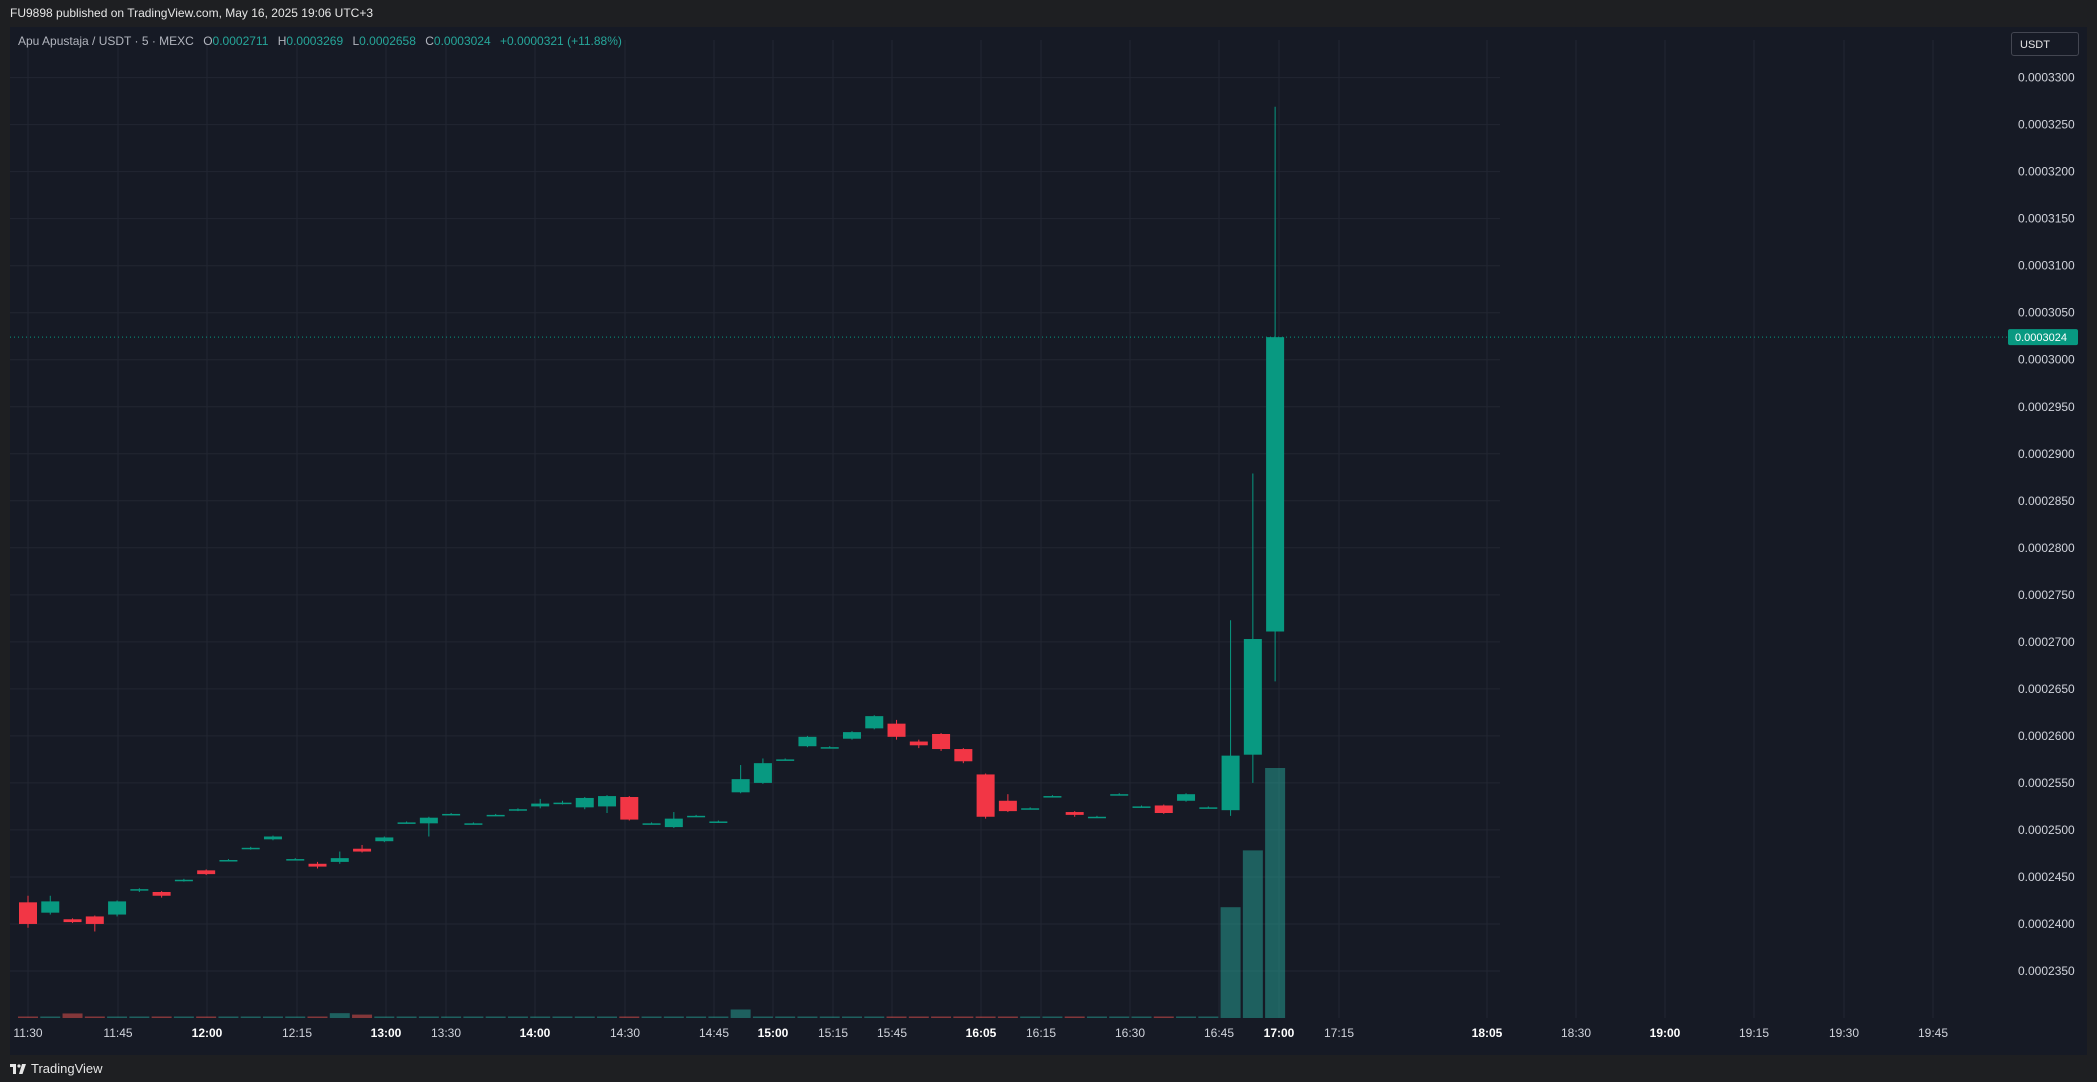 This screenshot has width=2097, height=1082. Describe the element at coordinates (2046, 125) in the screenshot. I see `price-tick-label: 0.0003250` at that location.